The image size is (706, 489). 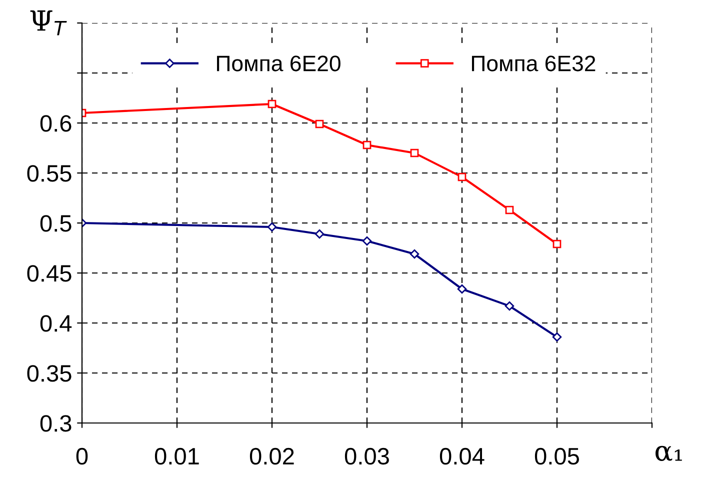 What do you see at coordinates (56, 123) in the screenshot?
I see `y-tick-label: 0.6` at bounding box center [56, 123].